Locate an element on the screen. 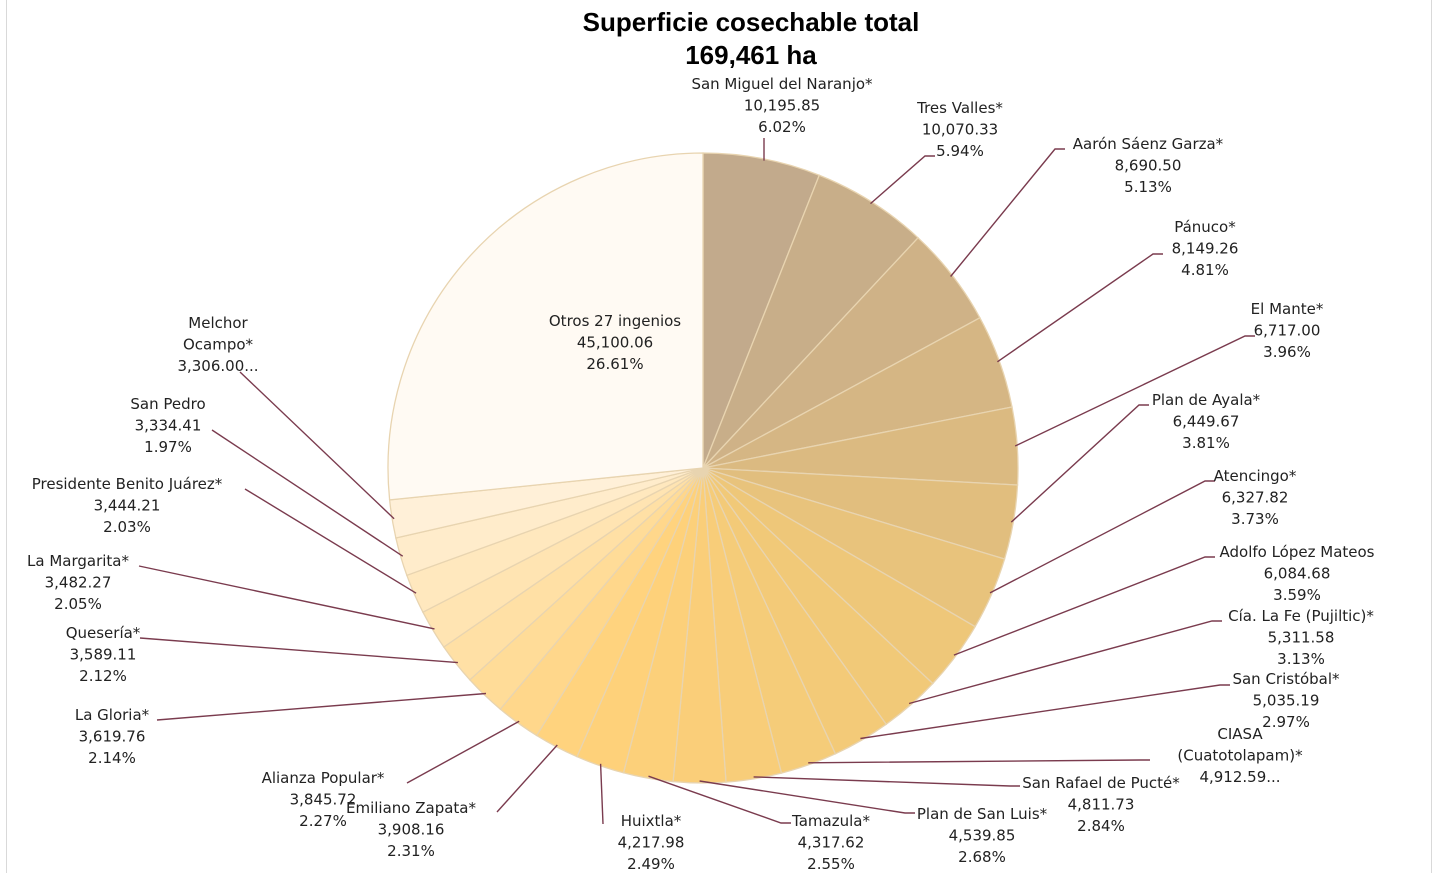 This screenshot has width=1438, height=875. slice-label-name: CIASA is located at coordinates (1240, 734).